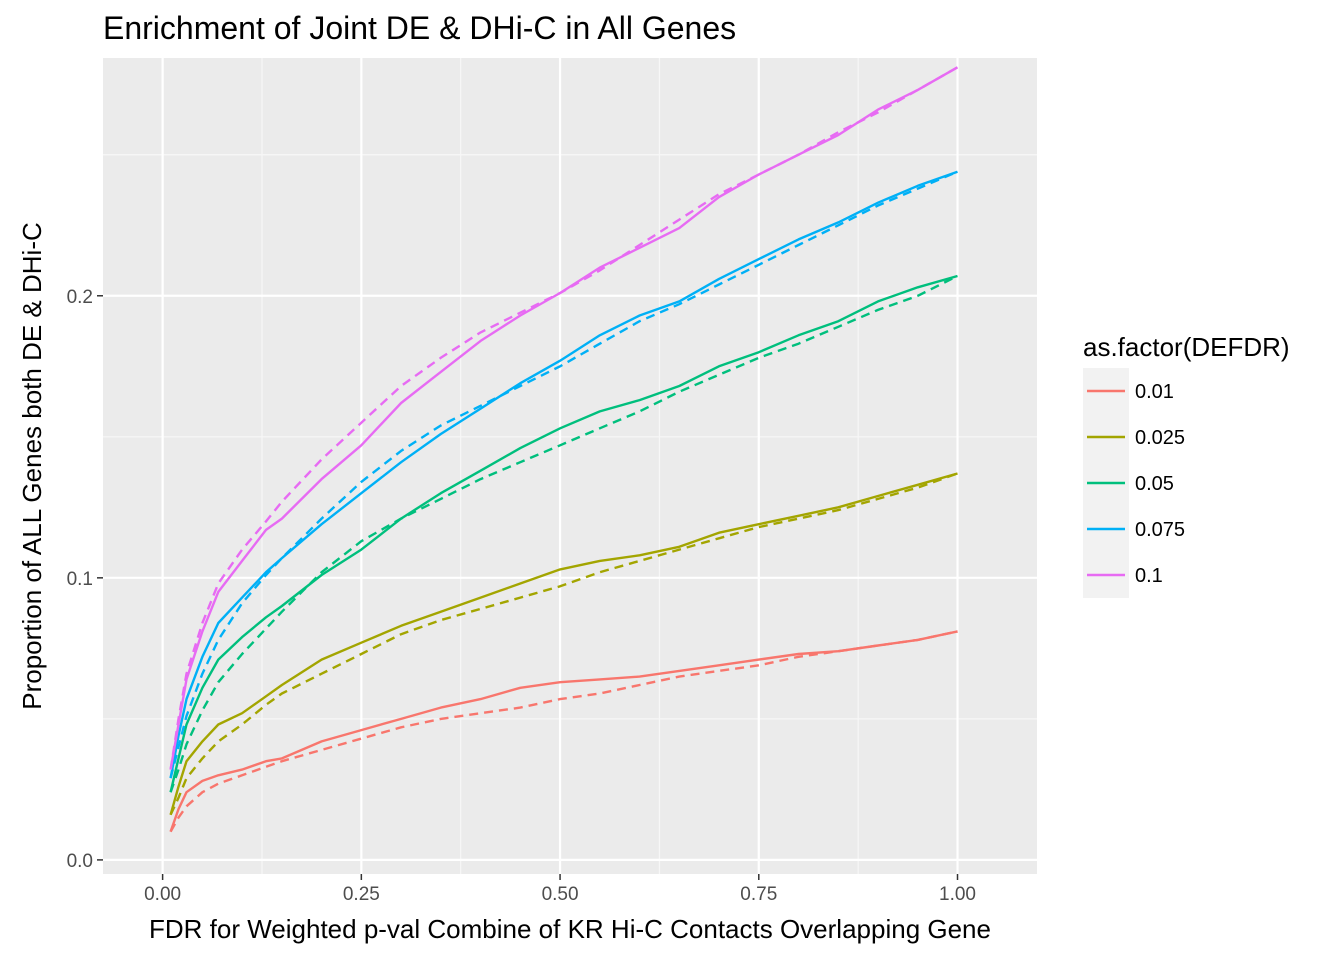 This screenshot has height=960, width=1344. What do you see at coordinates (1128, 391) in the screenshot?
I see `legend-item: 0.01` at bounding box center [1128, 391].